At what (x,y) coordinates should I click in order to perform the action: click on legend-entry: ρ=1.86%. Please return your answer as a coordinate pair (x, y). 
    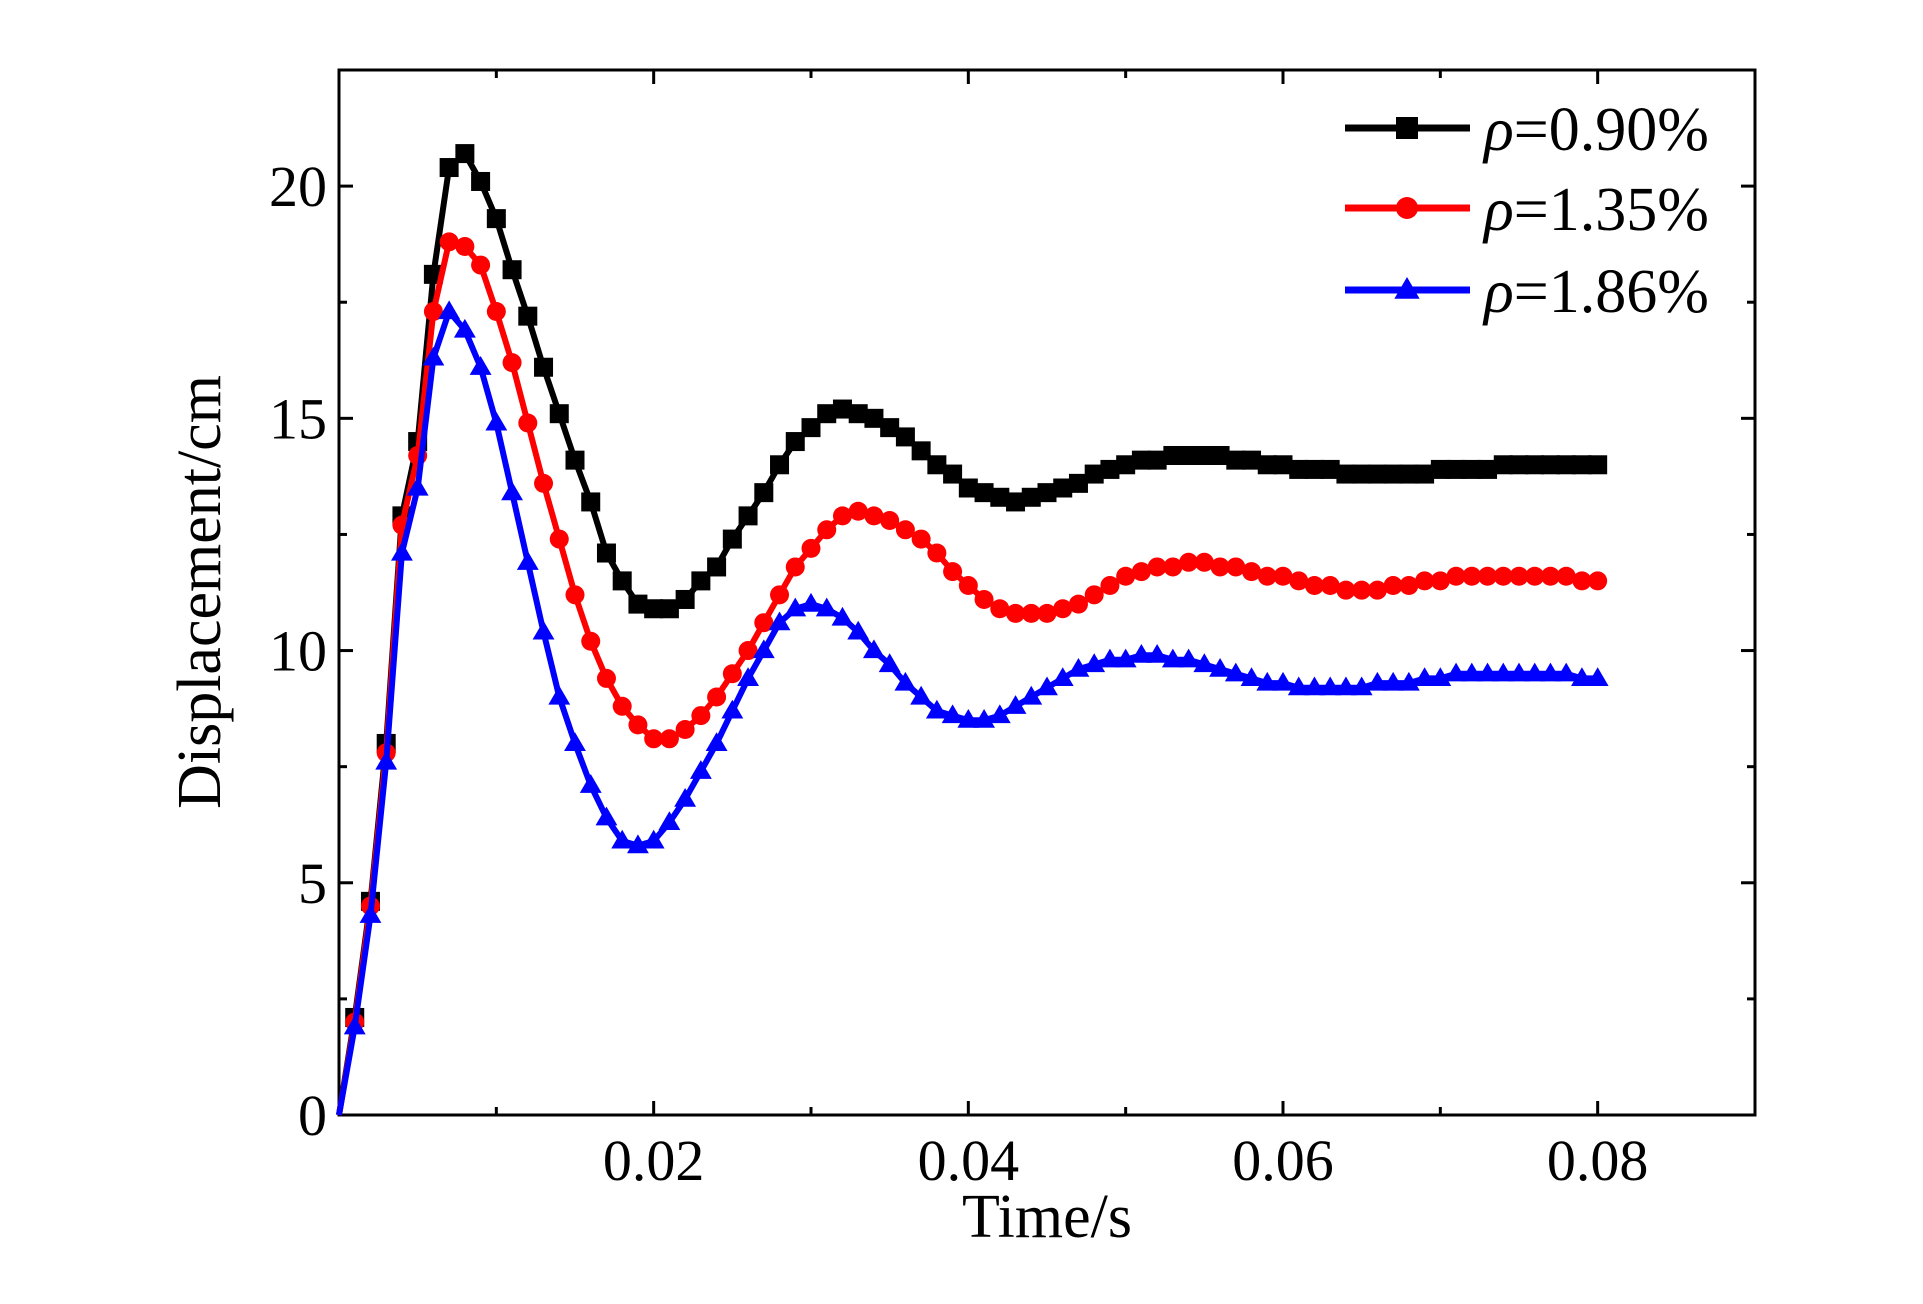
    Looking at the image, I should click on (1527, 292).